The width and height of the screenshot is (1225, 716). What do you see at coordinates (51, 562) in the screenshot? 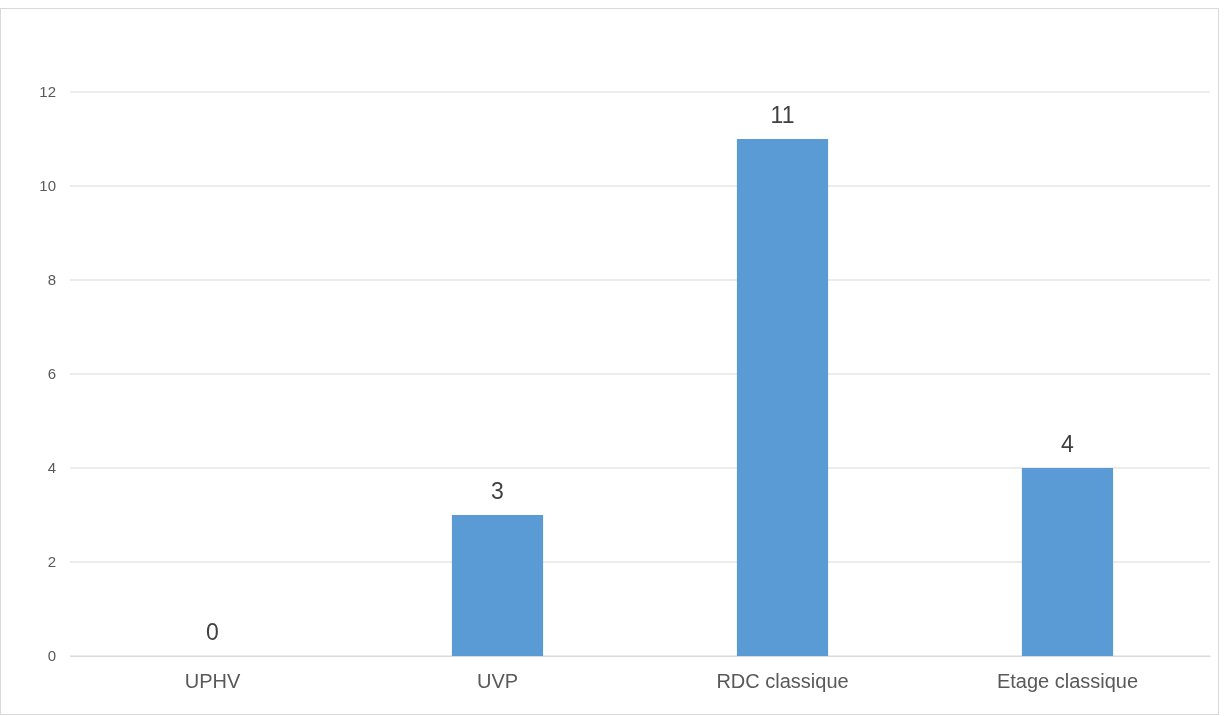
I see `y-tick-label: 2` at bounding box center [51, 562].